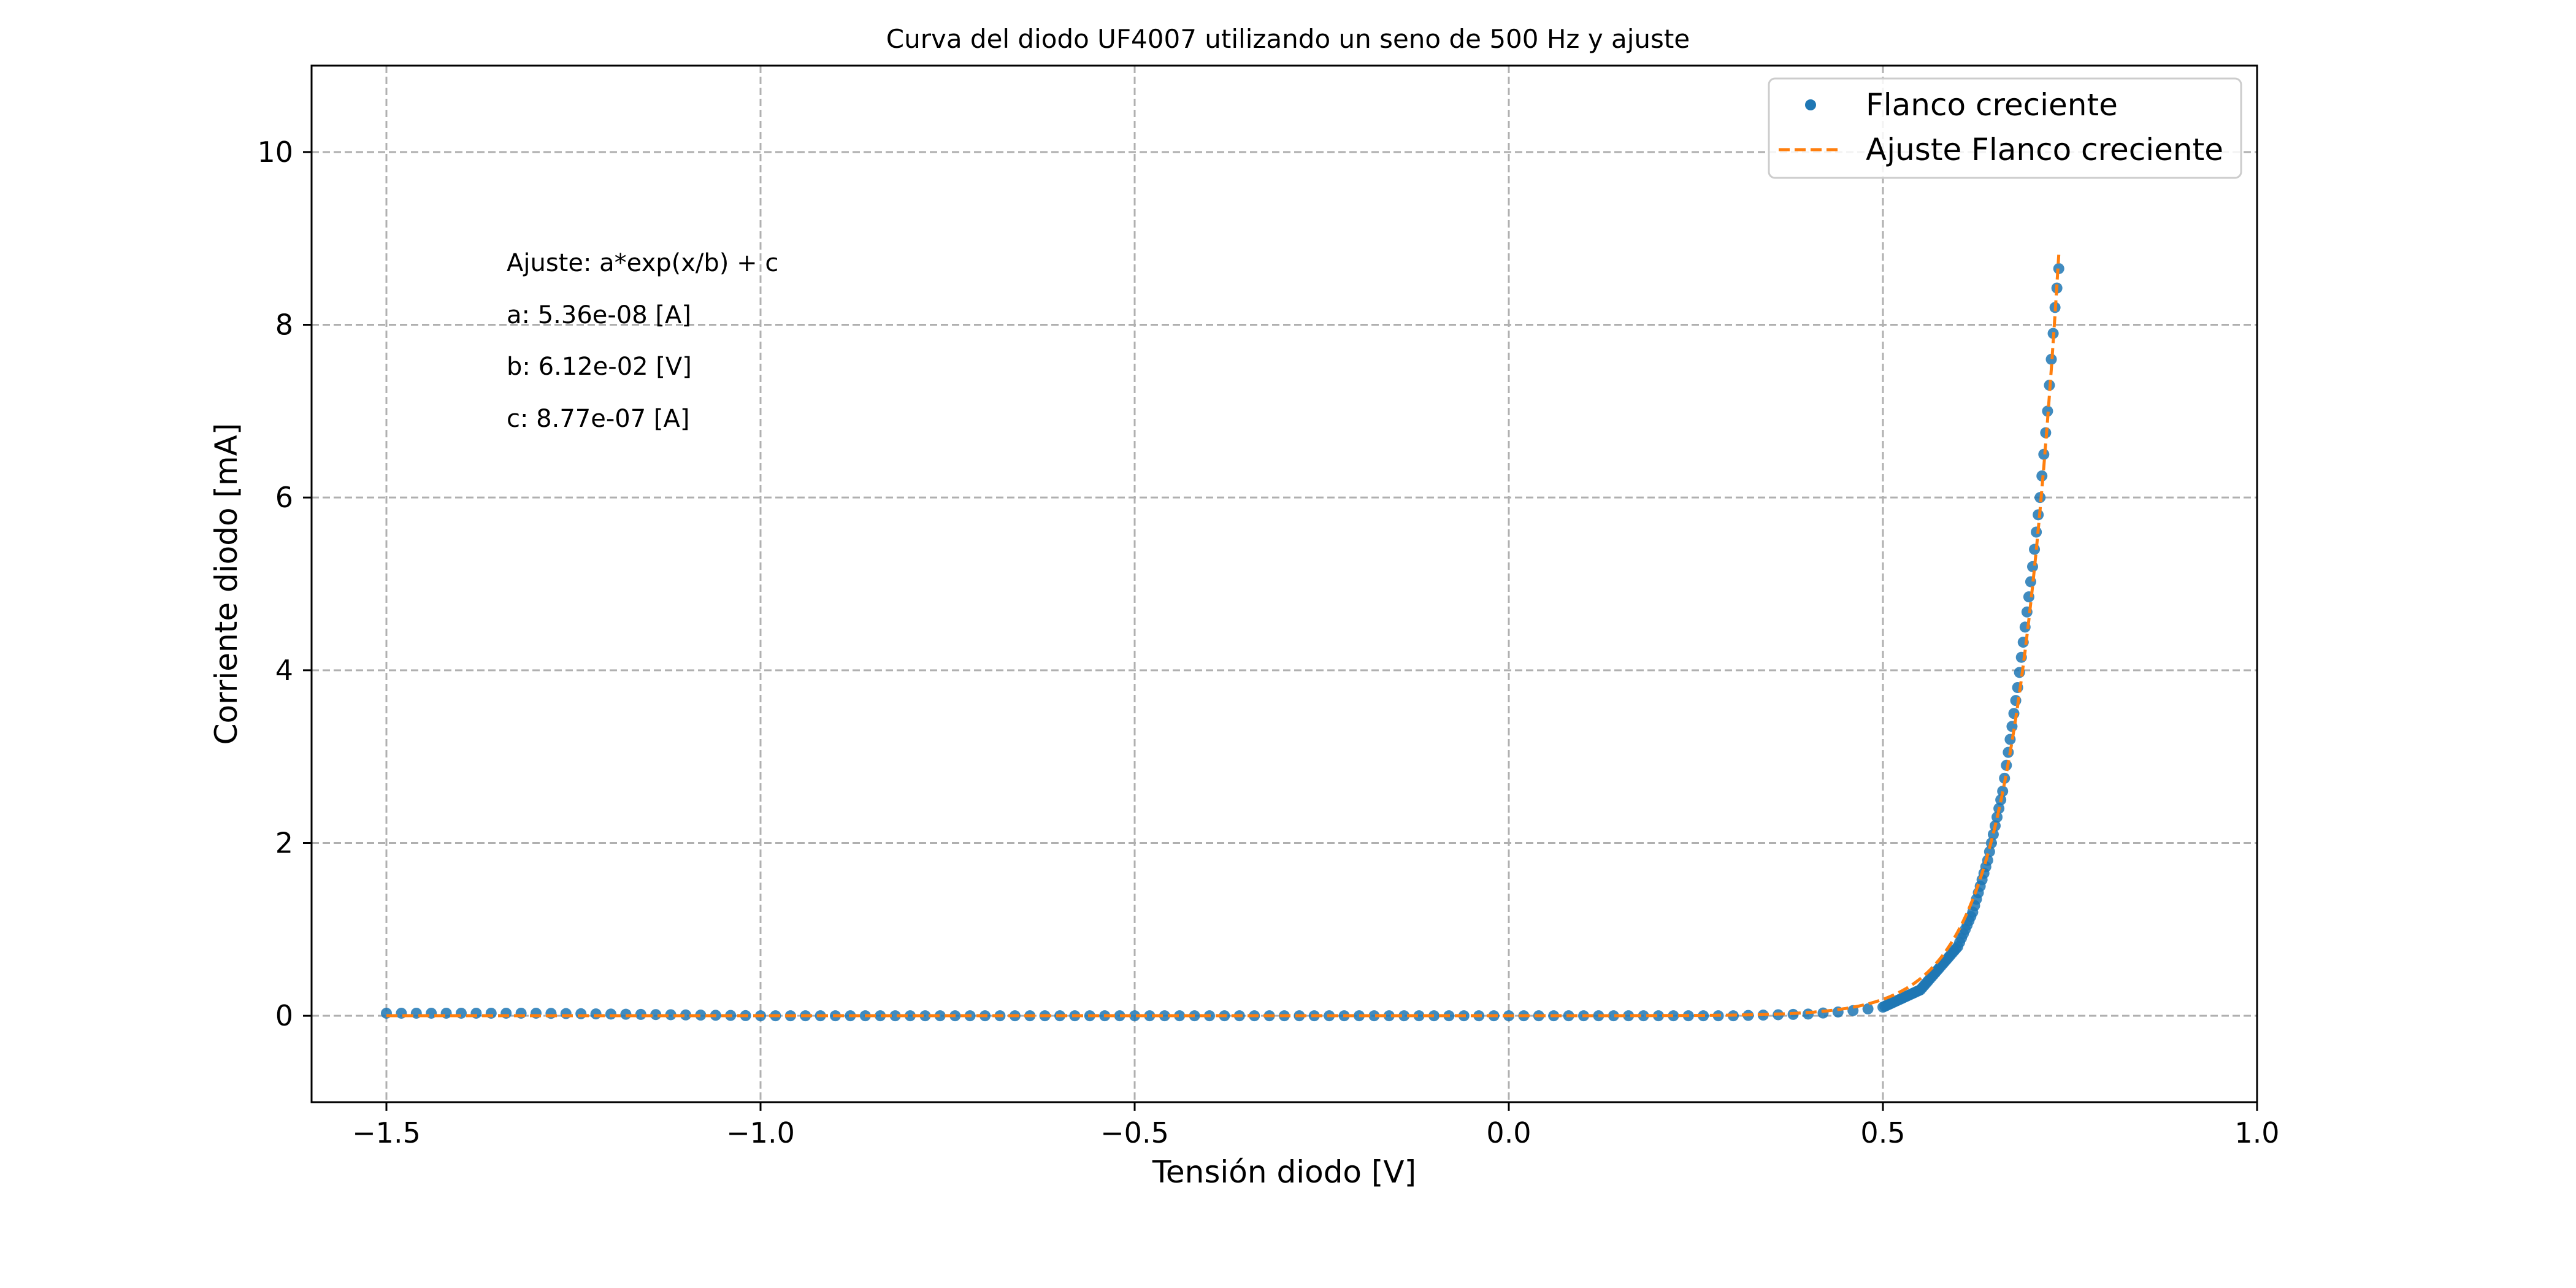 Image resolution: width=2576 pixels, height=1288 pixels. What do you see at coordinates (284, 843) in the screenshot?
I see `y-tick-label: 2` at bounding box center [284, 843].